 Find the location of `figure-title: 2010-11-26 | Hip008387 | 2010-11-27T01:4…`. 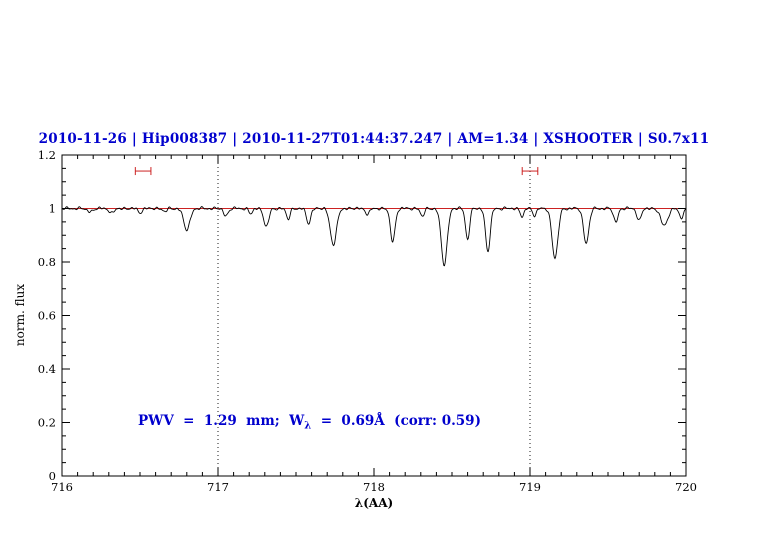

figure-title: 2010-11-26 | Hip008387 | 2010-11-27T01:4… is located at coordinates (374, 139).